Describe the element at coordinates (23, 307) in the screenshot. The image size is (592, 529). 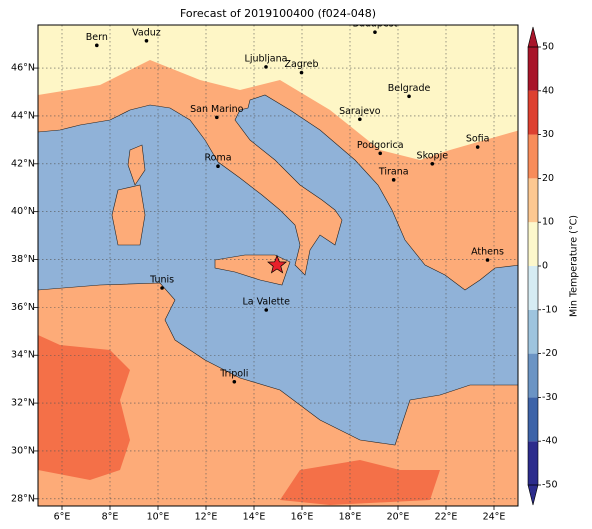
I see `y-tick-label: 36°N` at that location.